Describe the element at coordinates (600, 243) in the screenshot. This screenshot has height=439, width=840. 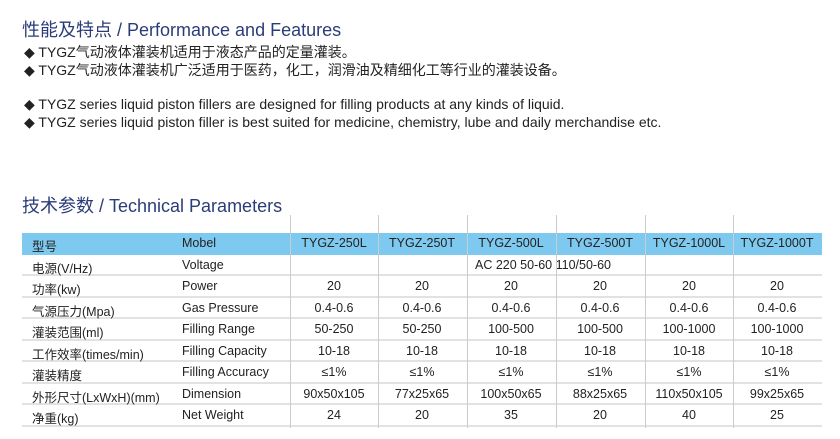
I see `header-model: TYGZ-500T` at that location.